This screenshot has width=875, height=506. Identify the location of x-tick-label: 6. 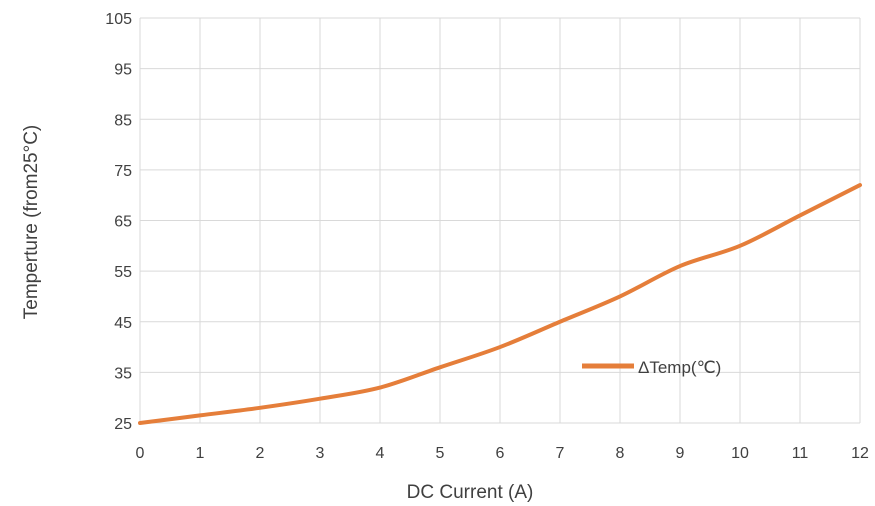
(500, 453).